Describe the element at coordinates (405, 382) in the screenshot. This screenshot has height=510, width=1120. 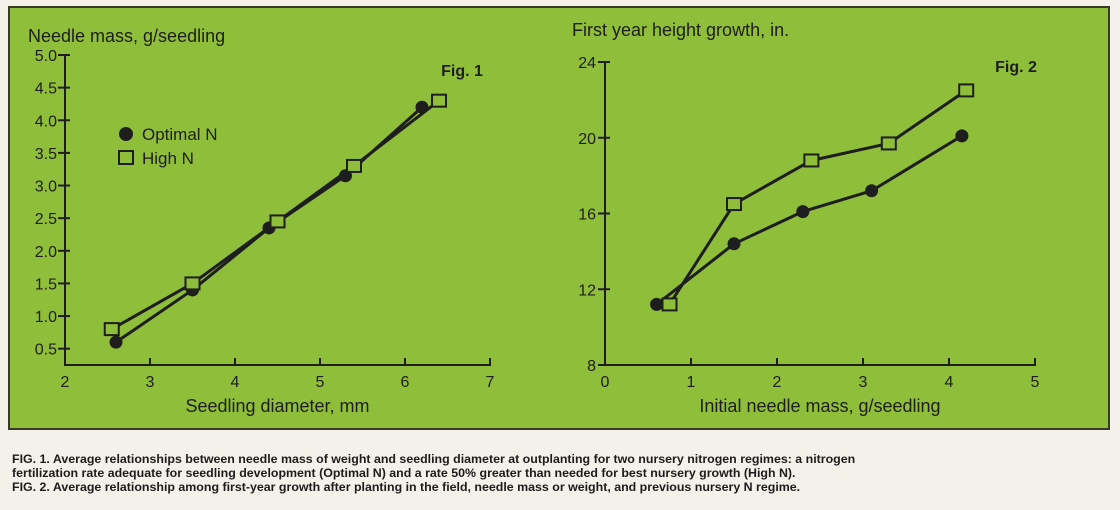
I see `chart1-x-tick-label: 6` at that location.